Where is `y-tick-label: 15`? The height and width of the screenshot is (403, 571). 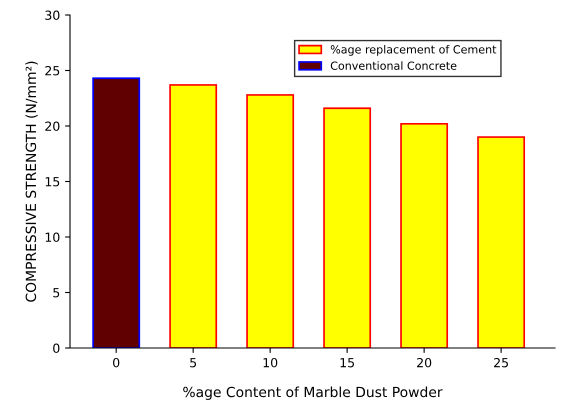
y-tick-label: 15 is located at coordinates (53, 181).